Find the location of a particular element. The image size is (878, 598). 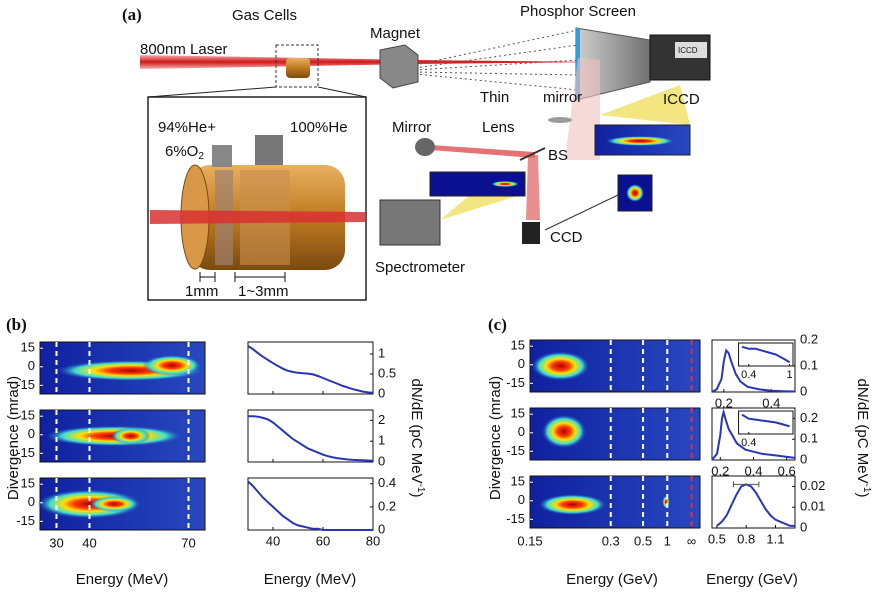

spectrometer-box is located at coordinates (410, 222).